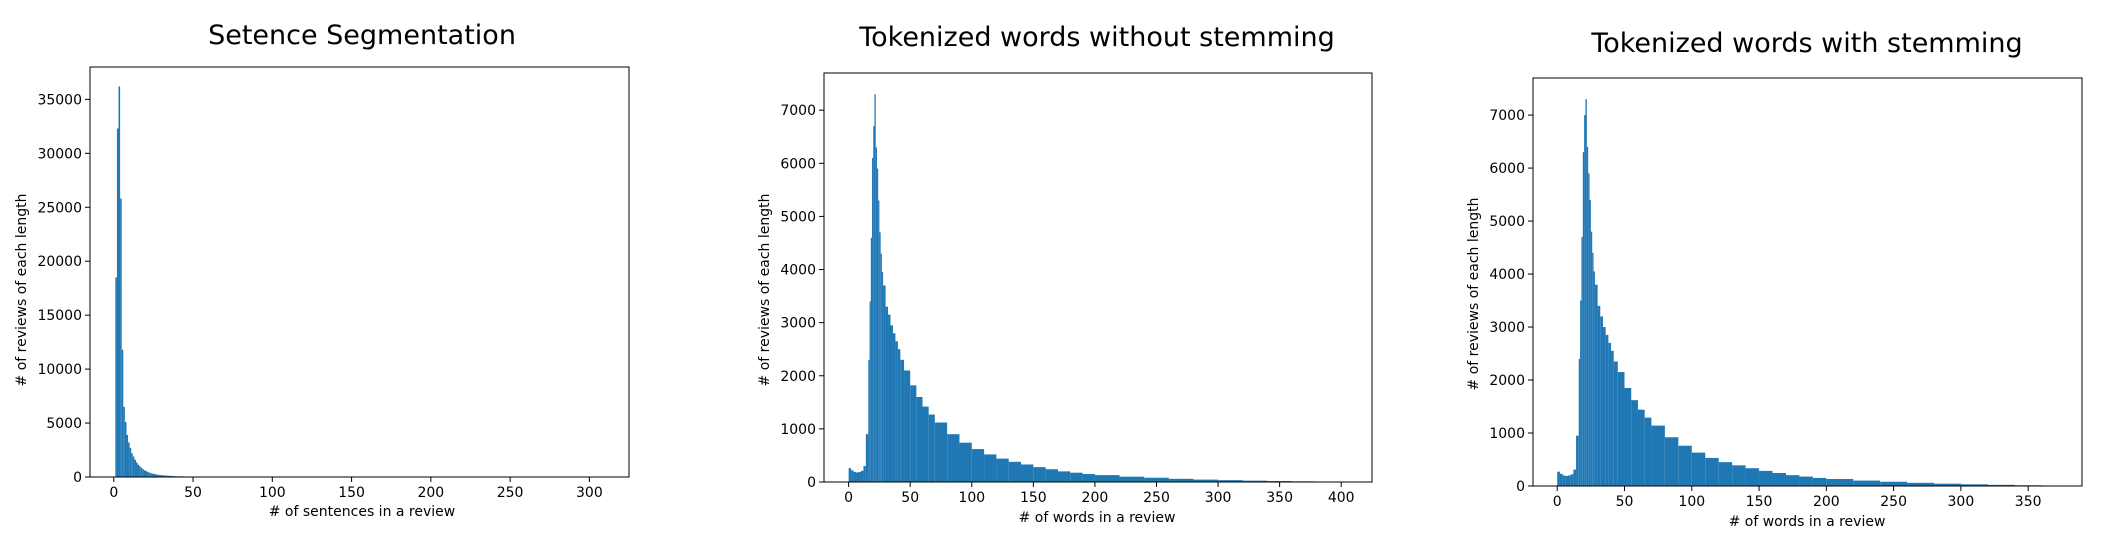  What do you see at coordinates (798, 111) in the screenshot?
I see `y-tick-label: 7000` at bounding box center [798, 111].